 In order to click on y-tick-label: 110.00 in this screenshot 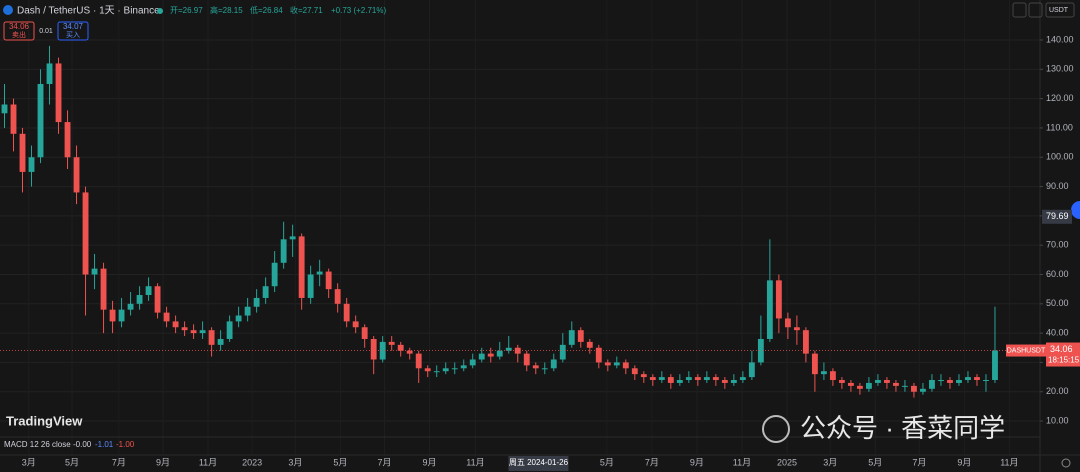, I will do `click(1059, 127)`.